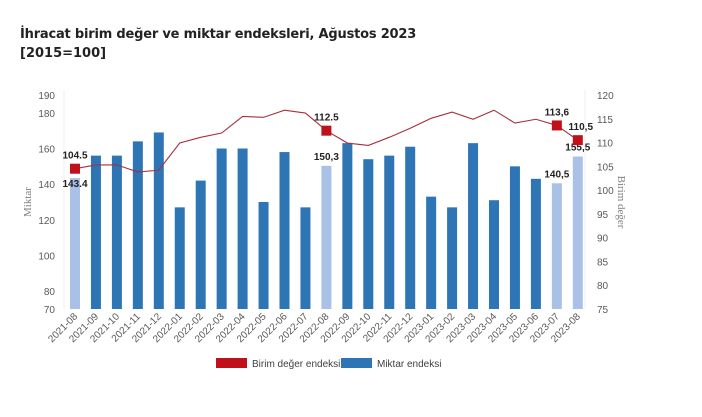 The width and height of the screenshot is (702, 417). Describe the element at coordinates (46, 150) in the screenshot. I see `left-axis-tick: 160` at that location.